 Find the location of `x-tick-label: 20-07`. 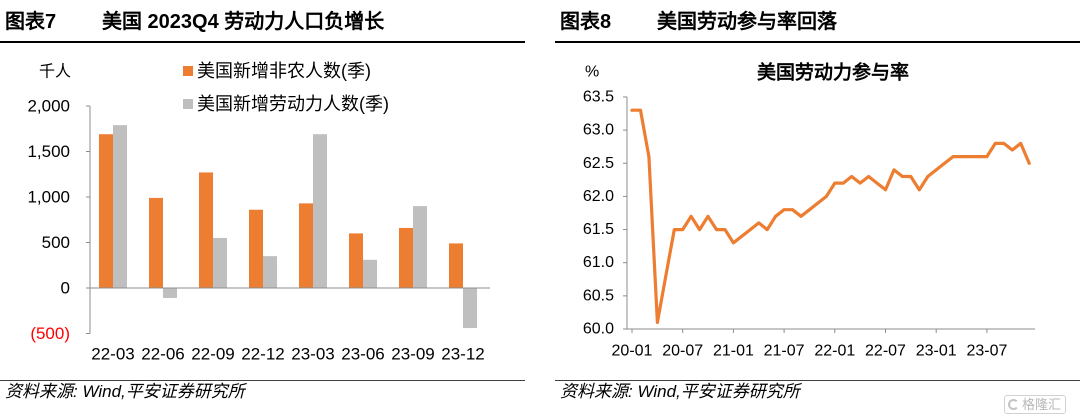

x-tick-label: 20-07 is located at coordinates (682, 351).